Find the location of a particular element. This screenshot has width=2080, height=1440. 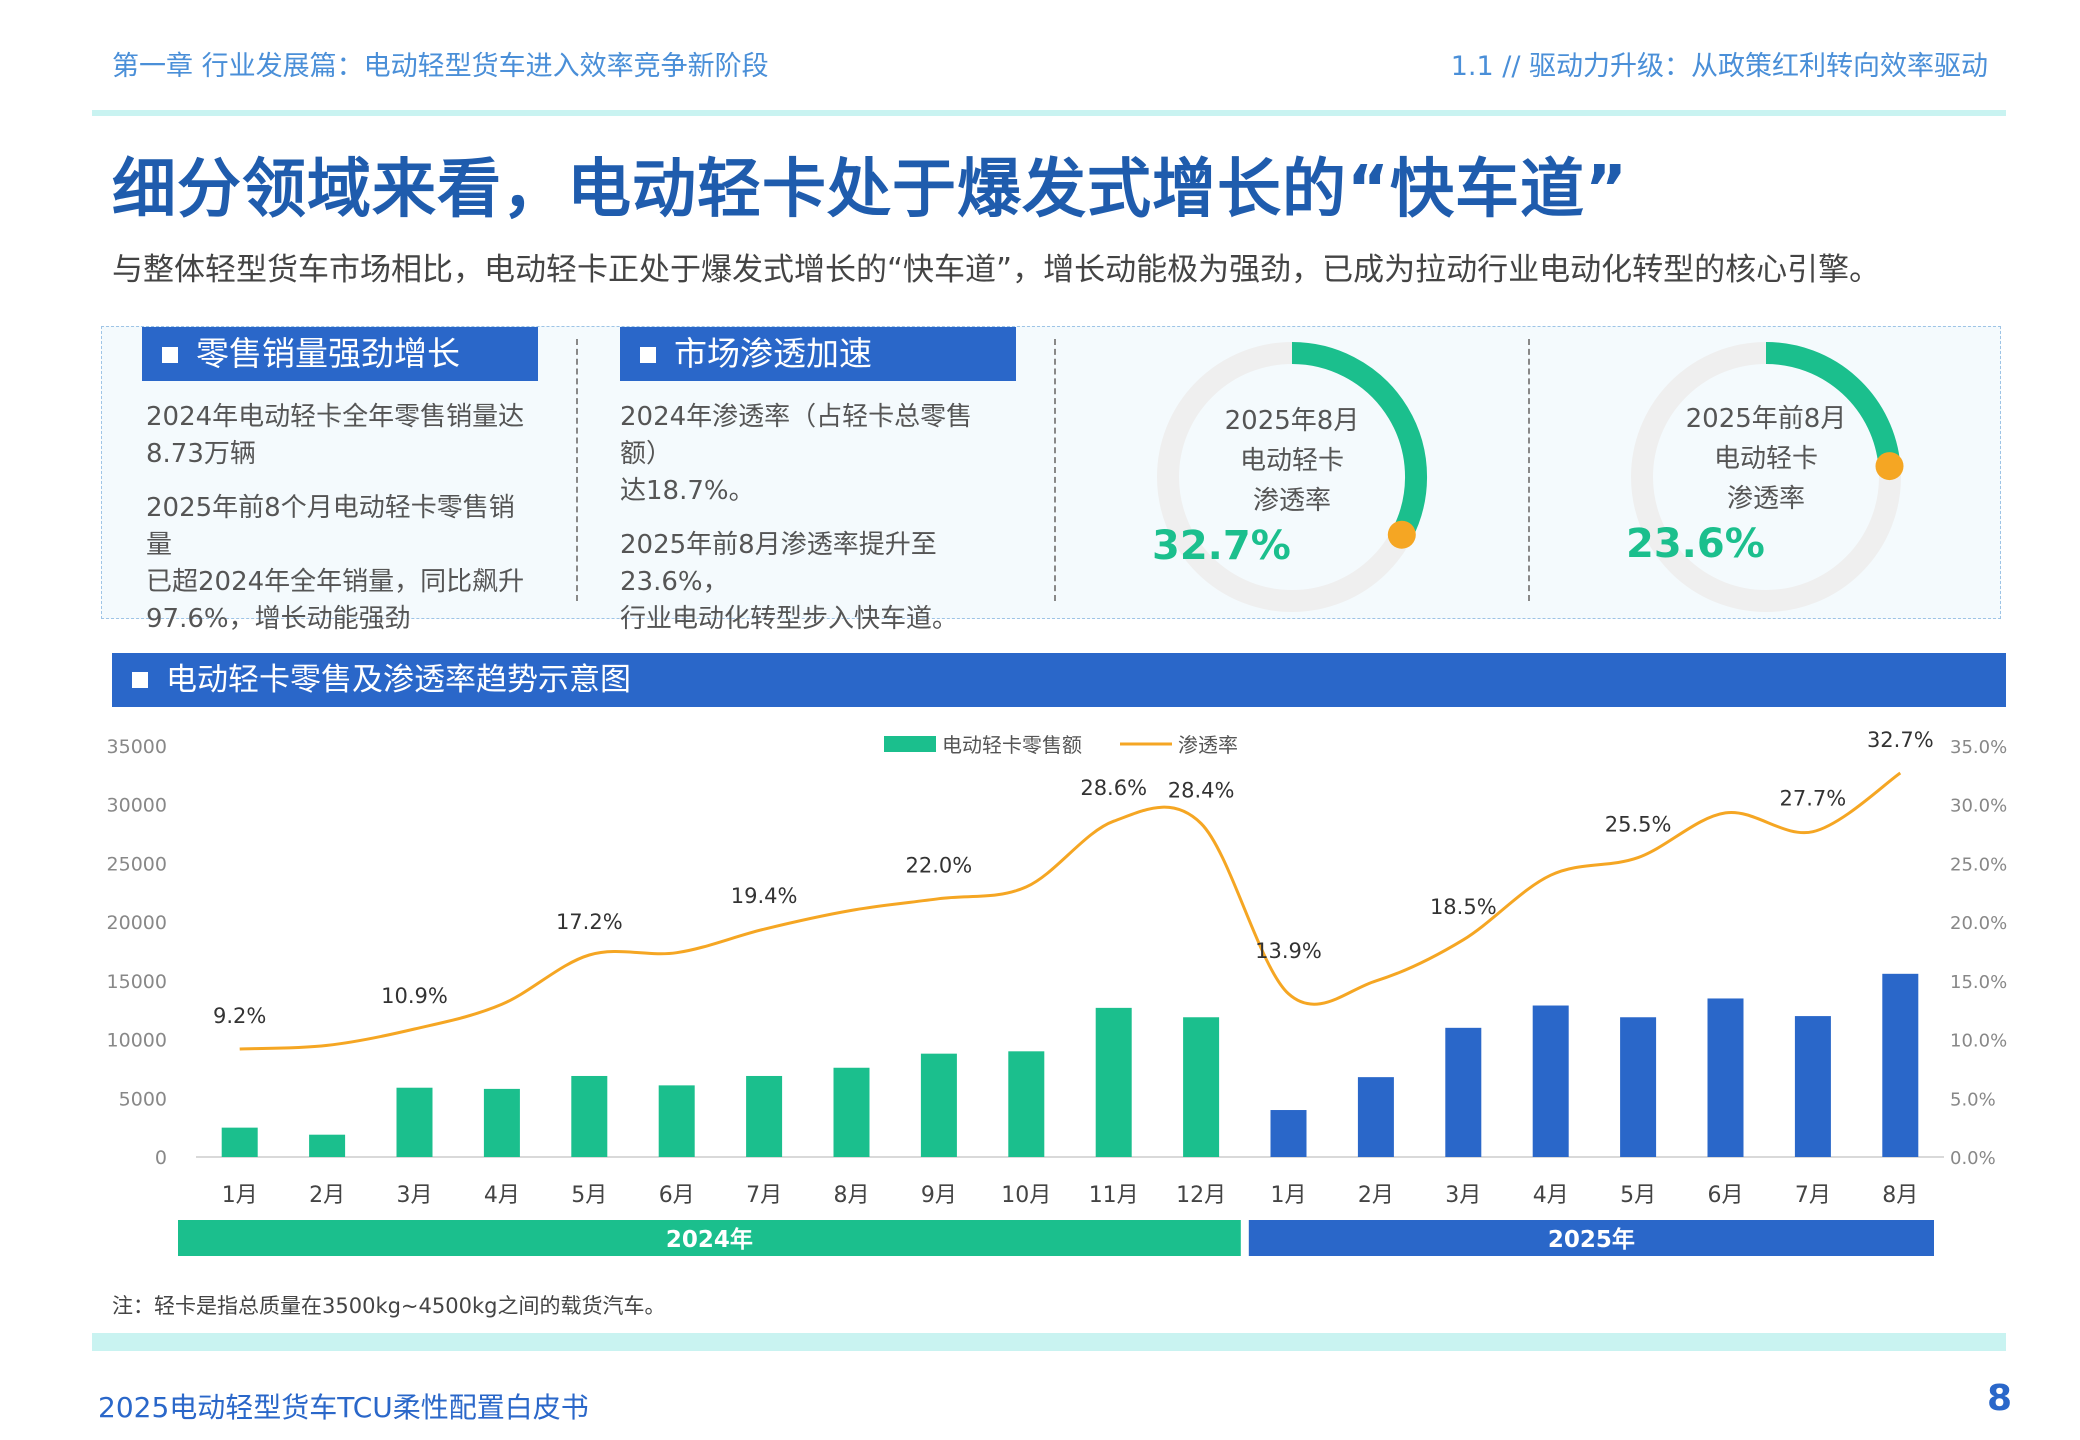

x-axis-tick: 11月 is located at coordinates (1114, 1195).